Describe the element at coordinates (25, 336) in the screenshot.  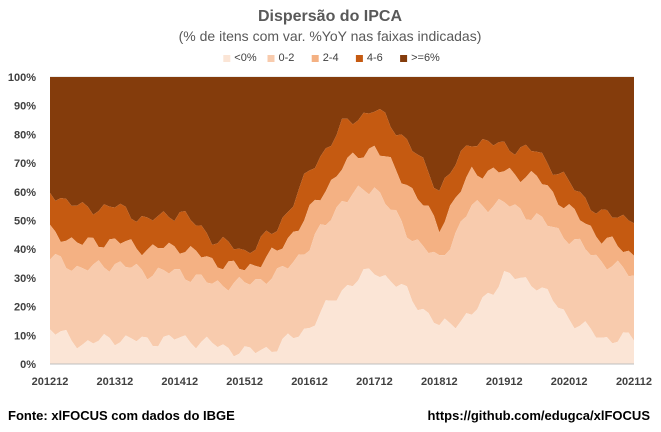
I see `y-tick-label: 10%` at that location.